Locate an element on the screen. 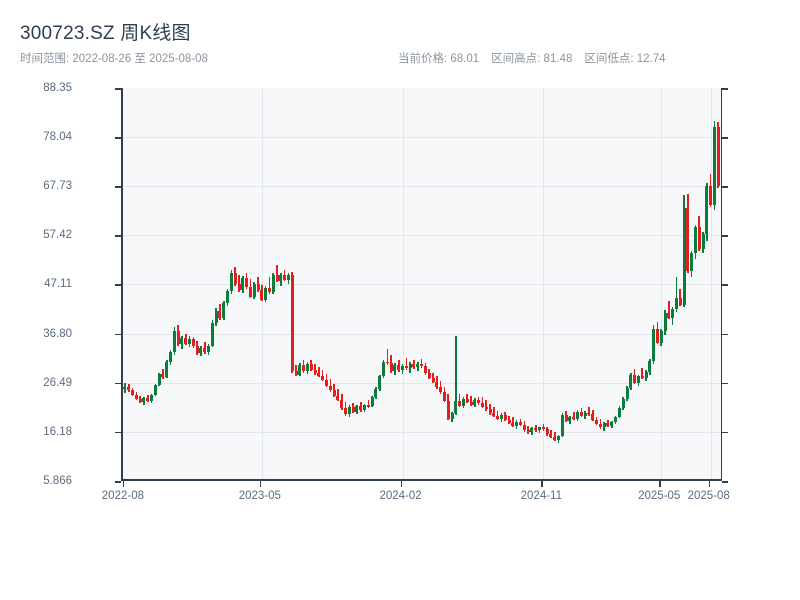 This screenshot has height=600, width=800. x-axis-tick-mark is located at coordinates (123, 484).